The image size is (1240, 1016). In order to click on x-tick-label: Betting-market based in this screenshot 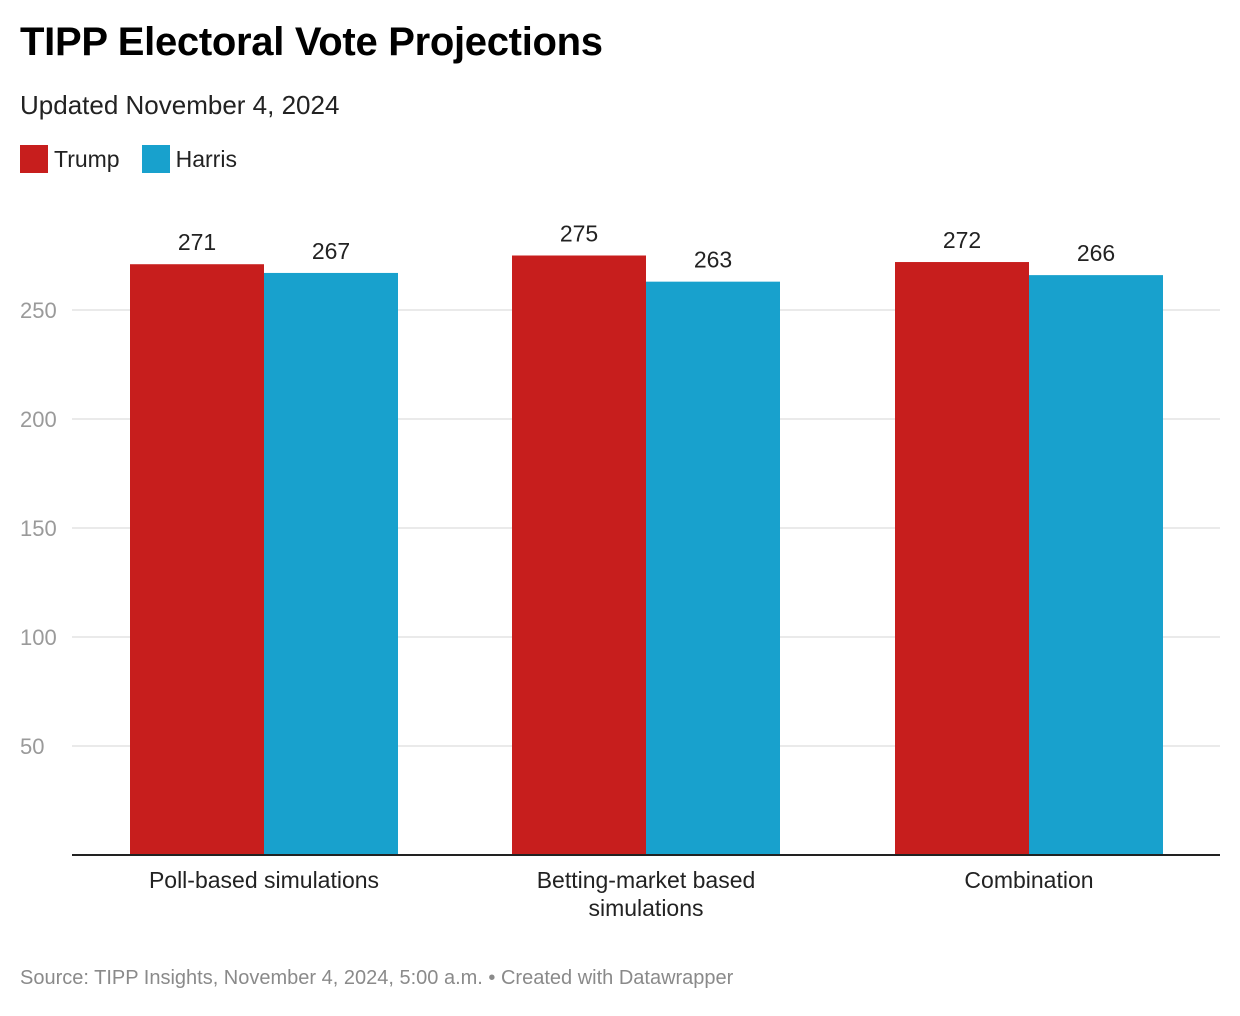, I will do `click(646, 880)`.